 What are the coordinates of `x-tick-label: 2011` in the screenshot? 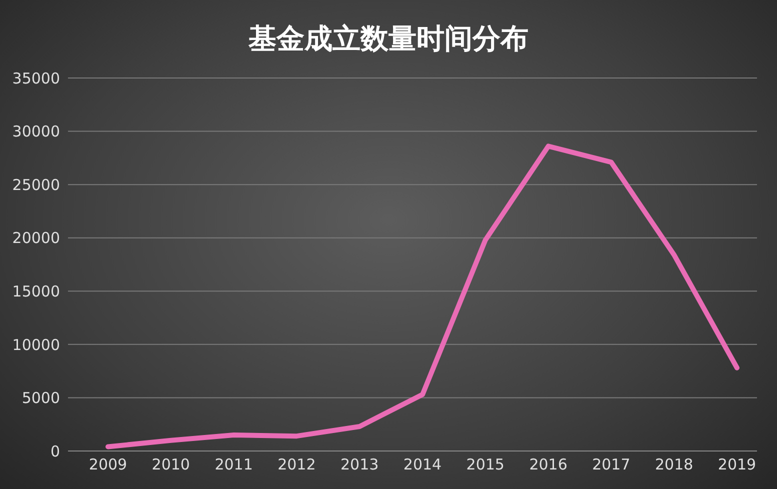 It's located at (233, 465).